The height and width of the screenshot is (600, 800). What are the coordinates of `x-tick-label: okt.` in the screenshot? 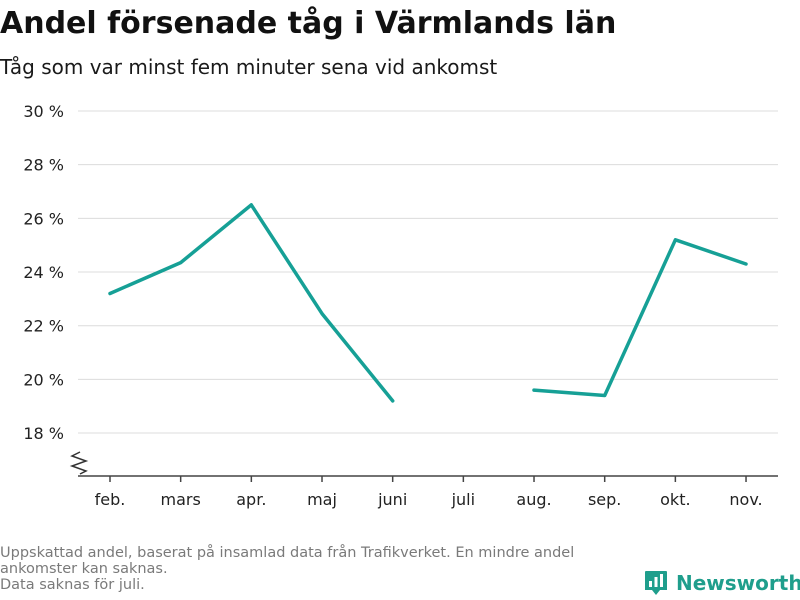 It's located at (675, 499).